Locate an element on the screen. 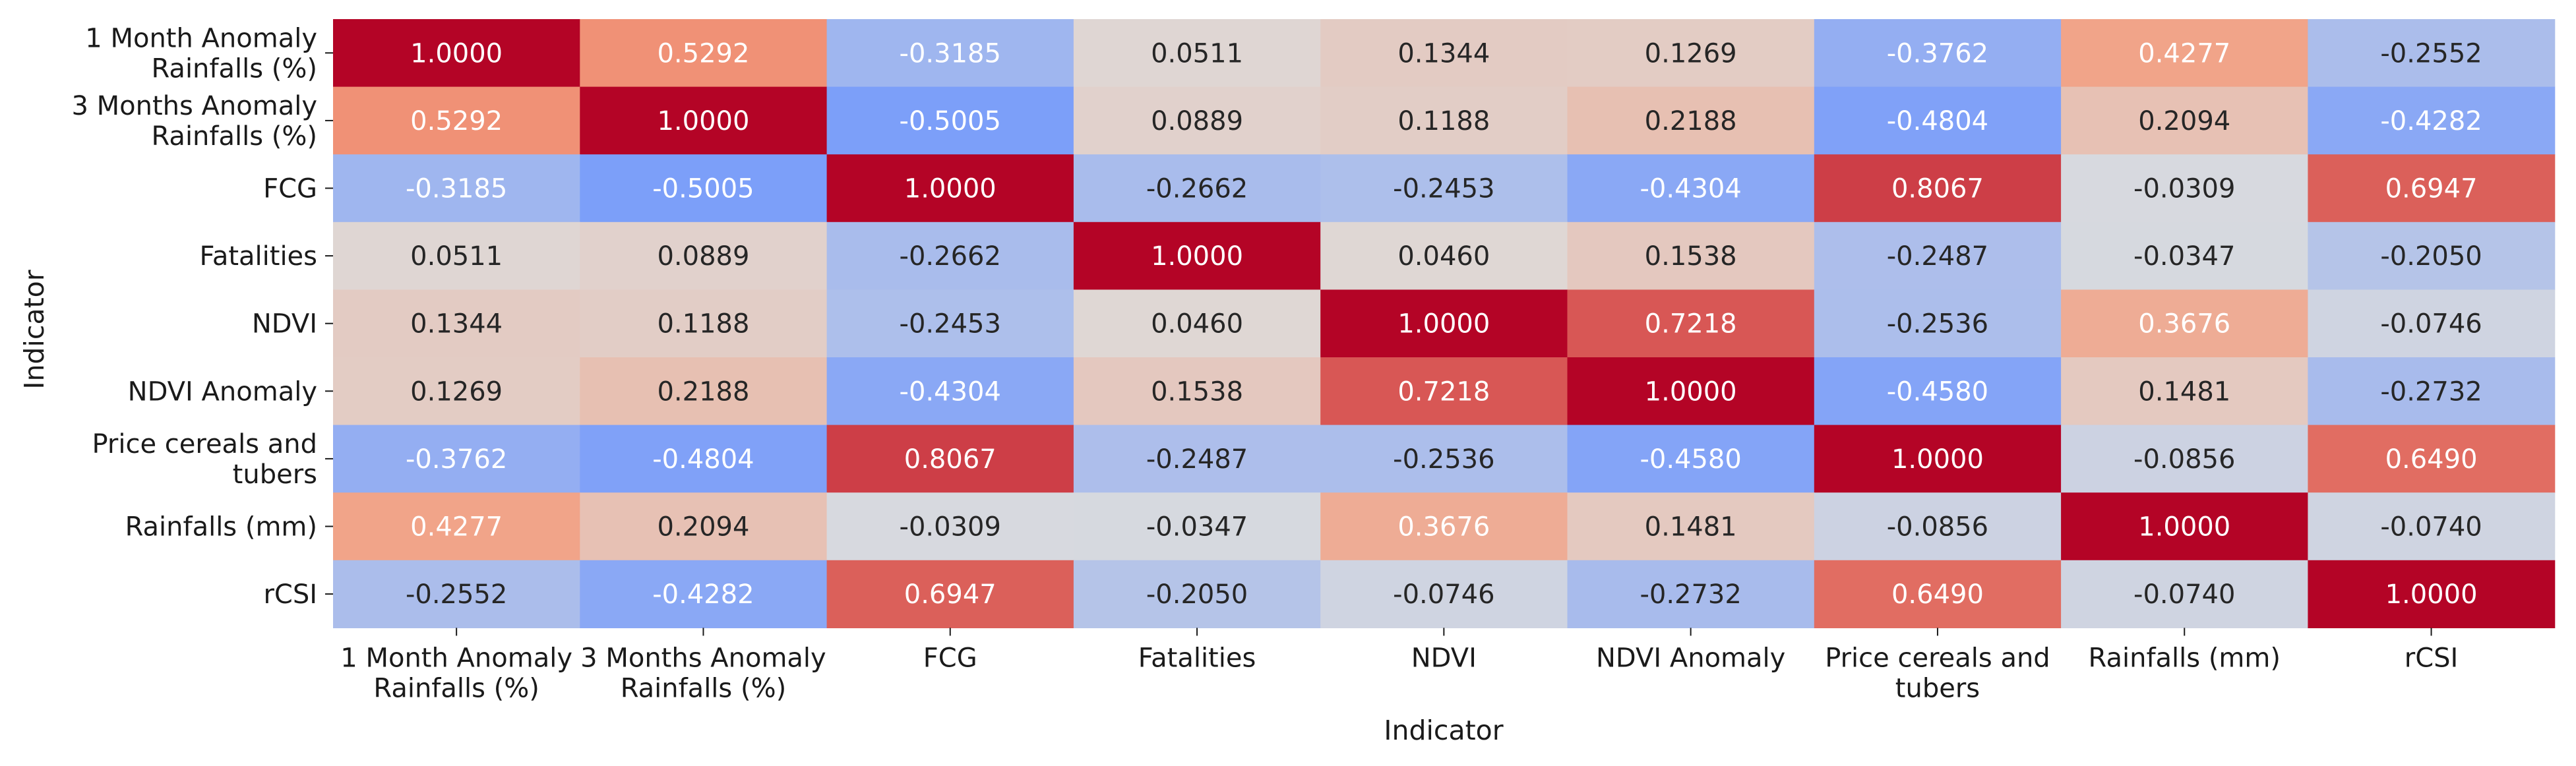 The height and width of the screenshot is (766, 2576). cell-value-label: -0.2487 is located at coordinates (1937, 256).